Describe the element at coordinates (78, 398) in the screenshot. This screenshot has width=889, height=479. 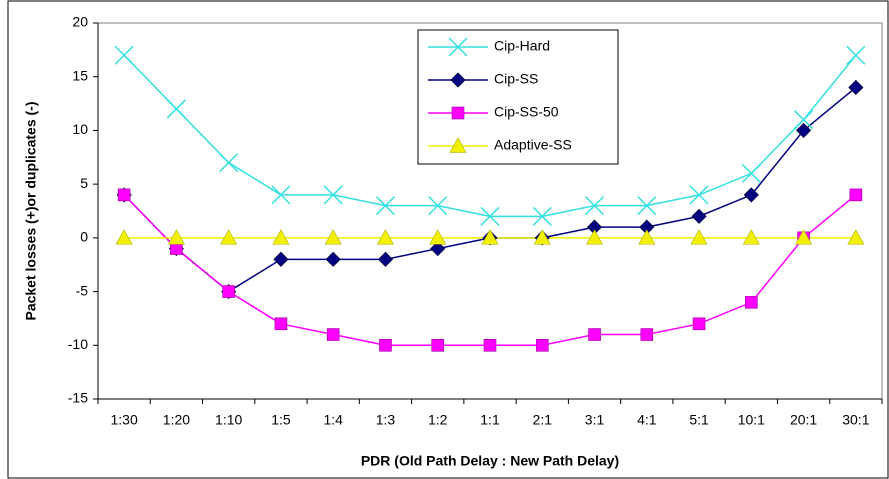
I see `y-tick-label: -15` at that location.